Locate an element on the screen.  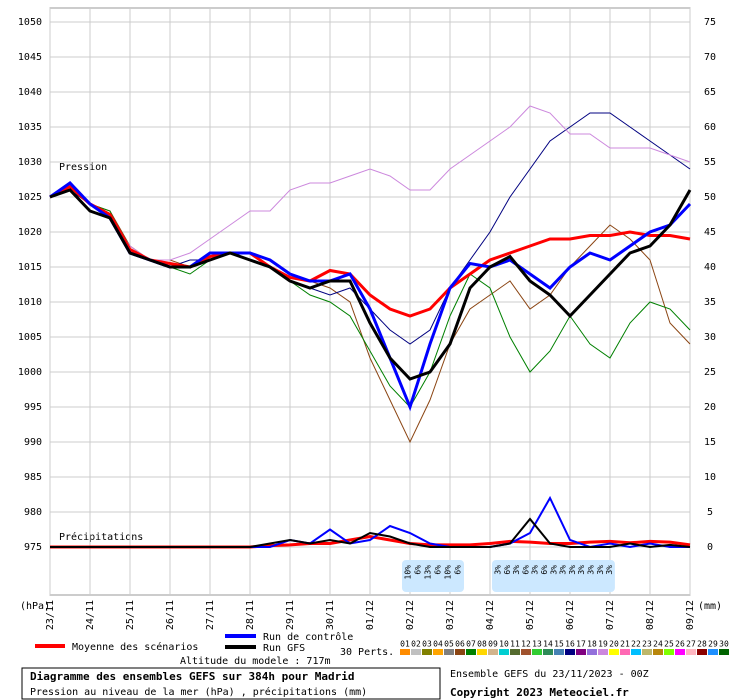
x-tick-label: 27/11 is located at coordinates (210, 615).